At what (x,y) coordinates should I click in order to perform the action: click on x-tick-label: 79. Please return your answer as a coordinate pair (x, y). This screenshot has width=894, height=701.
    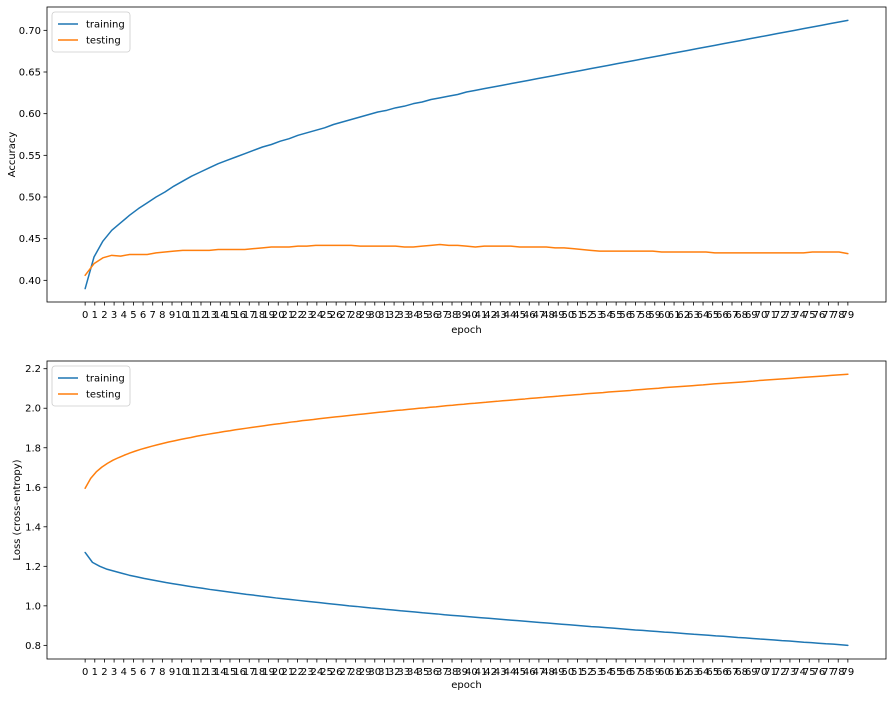
    Looking at the image, I should click on (847, 672).